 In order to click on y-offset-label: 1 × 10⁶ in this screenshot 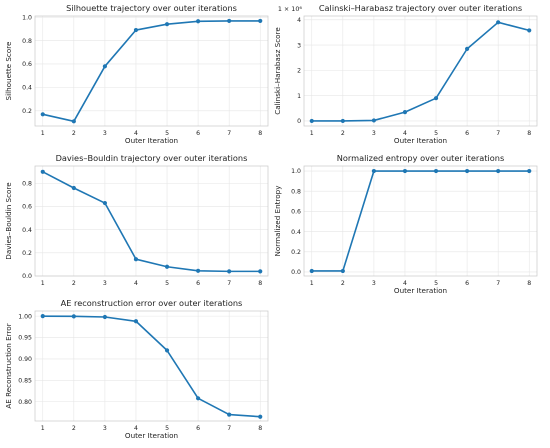, I will do `click(290, 9)`.